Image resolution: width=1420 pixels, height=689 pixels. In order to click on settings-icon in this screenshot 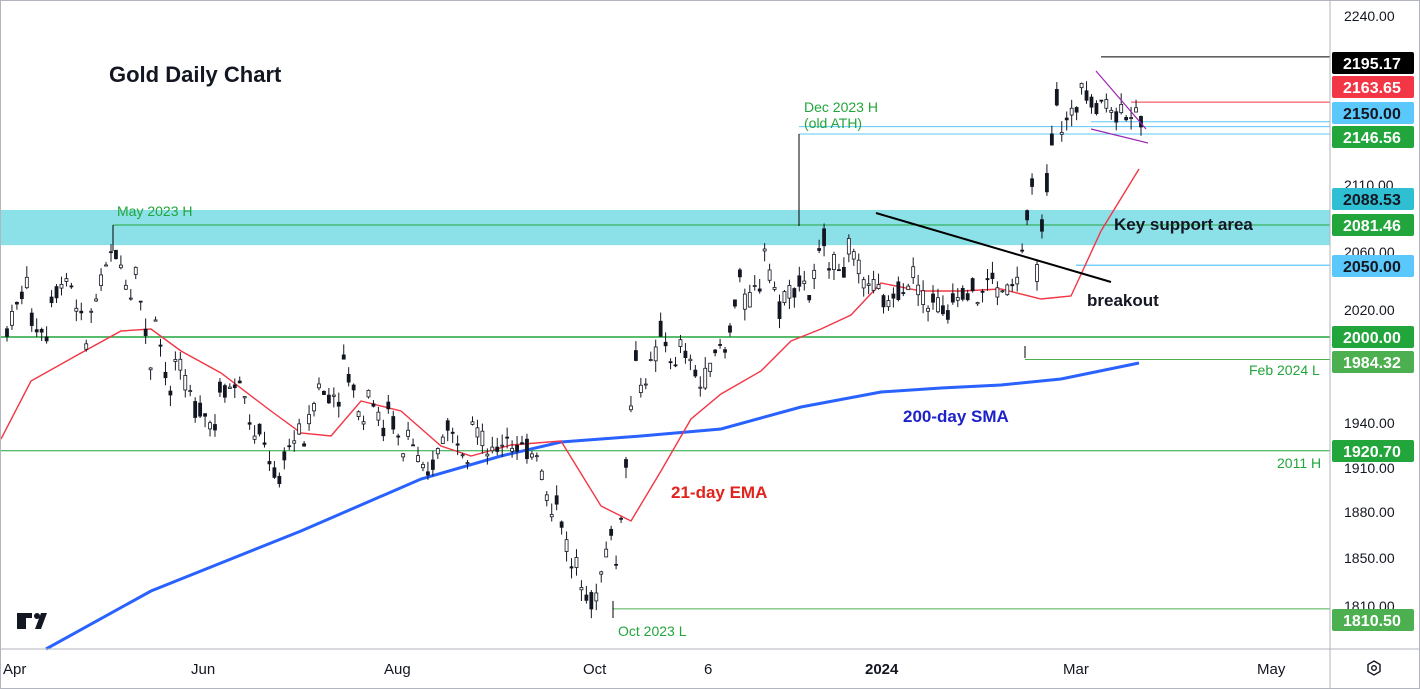, I will do `click(1374, 668)`.